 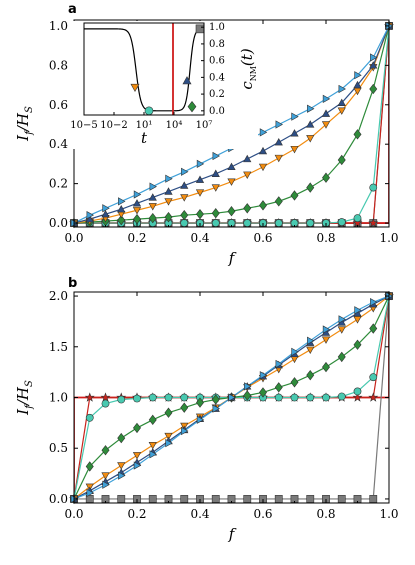 What do you see at coordinates (204, 125) in the screenshot?
I see `inset-x-tick-label: 10⁷` at bounding box center [204, 125].